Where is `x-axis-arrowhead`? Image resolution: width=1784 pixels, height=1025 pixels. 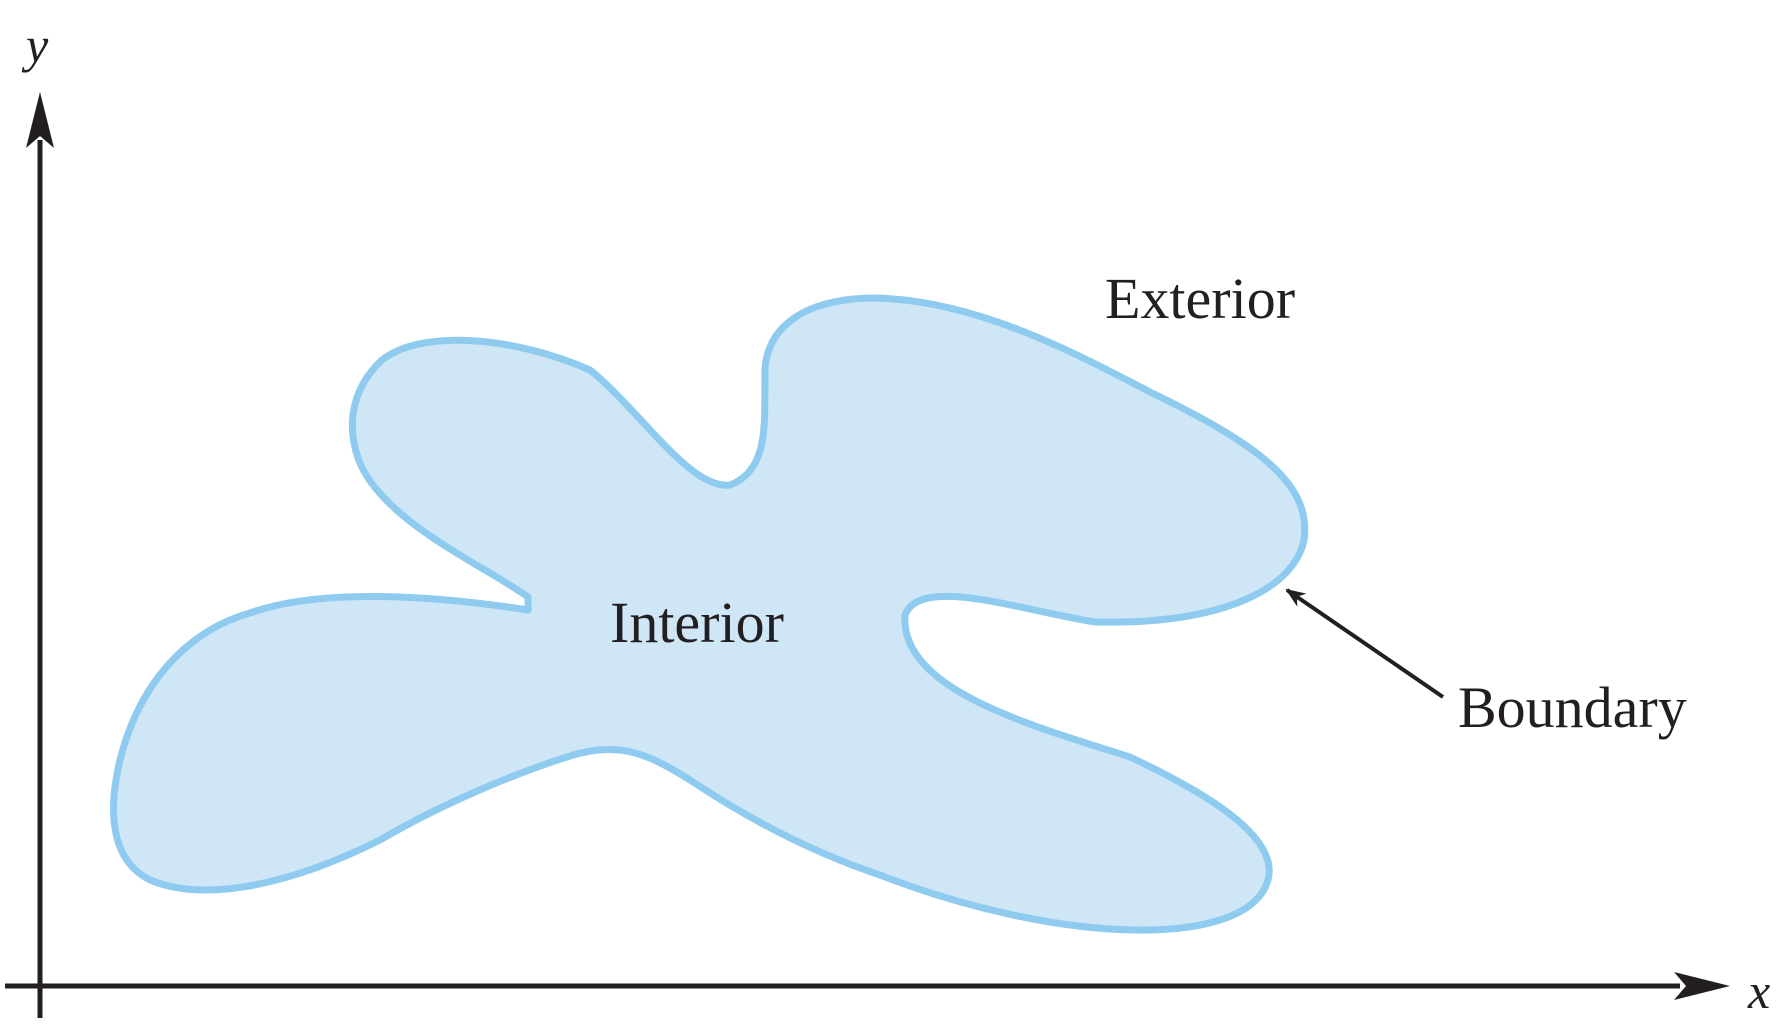
x-axis-arrowhead is located at coordinates (1702, 986).